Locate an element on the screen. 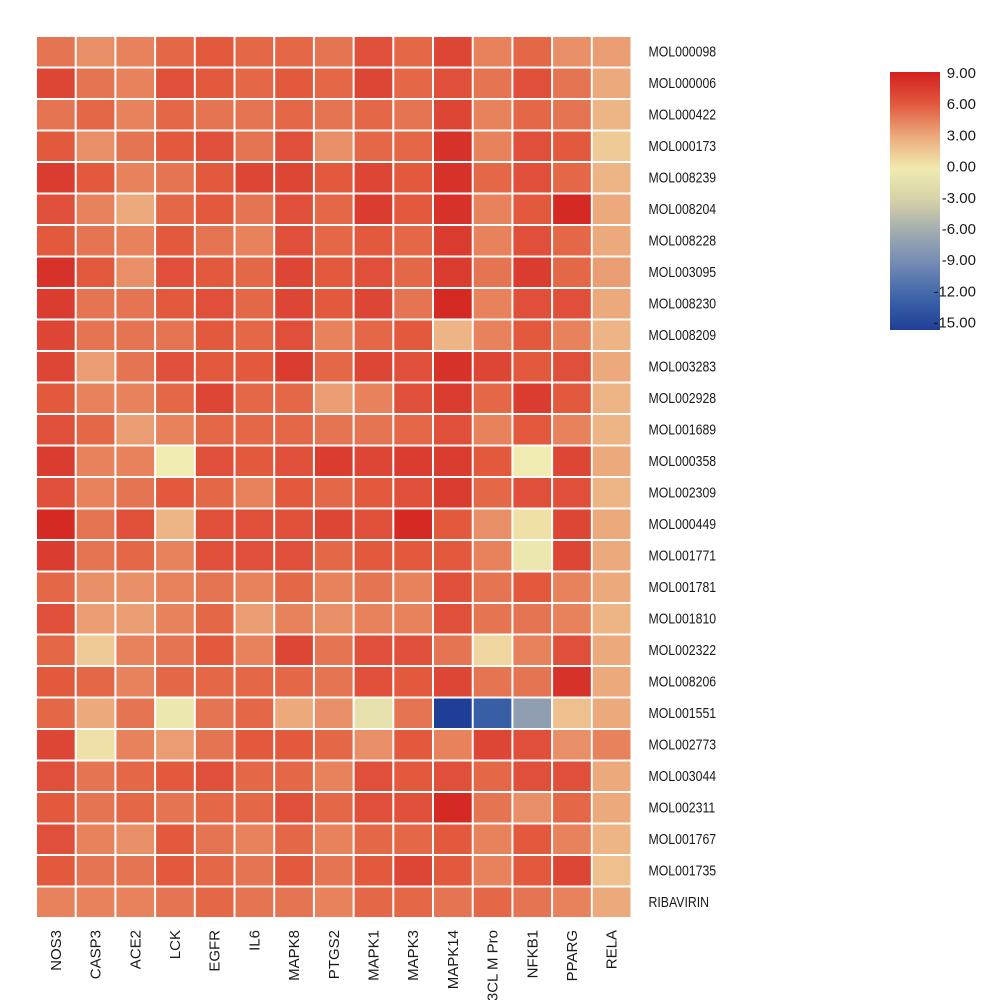  row-label: MOL001781 is located at coordinates (683, 587).